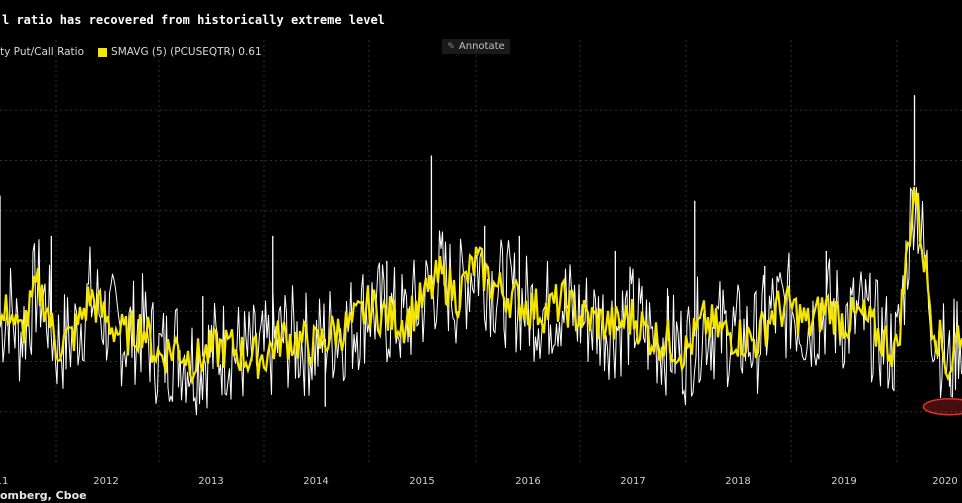  Describe the element at coordinates (105, 481) in the screenshot. I see `x-tick-label-2012: 2012` at that location.